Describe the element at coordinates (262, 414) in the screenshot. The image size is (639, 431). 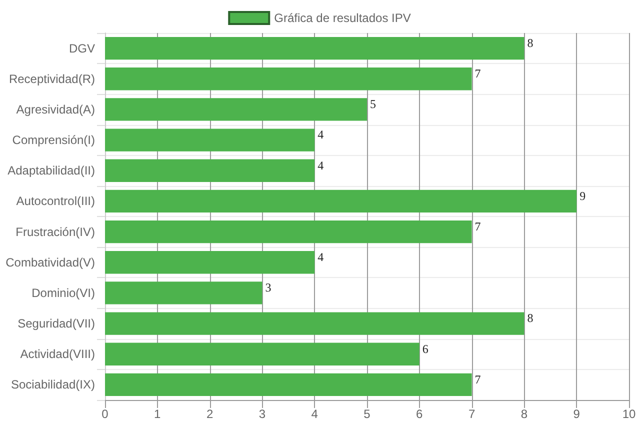
I see `x-tick-label: 3` at that location.